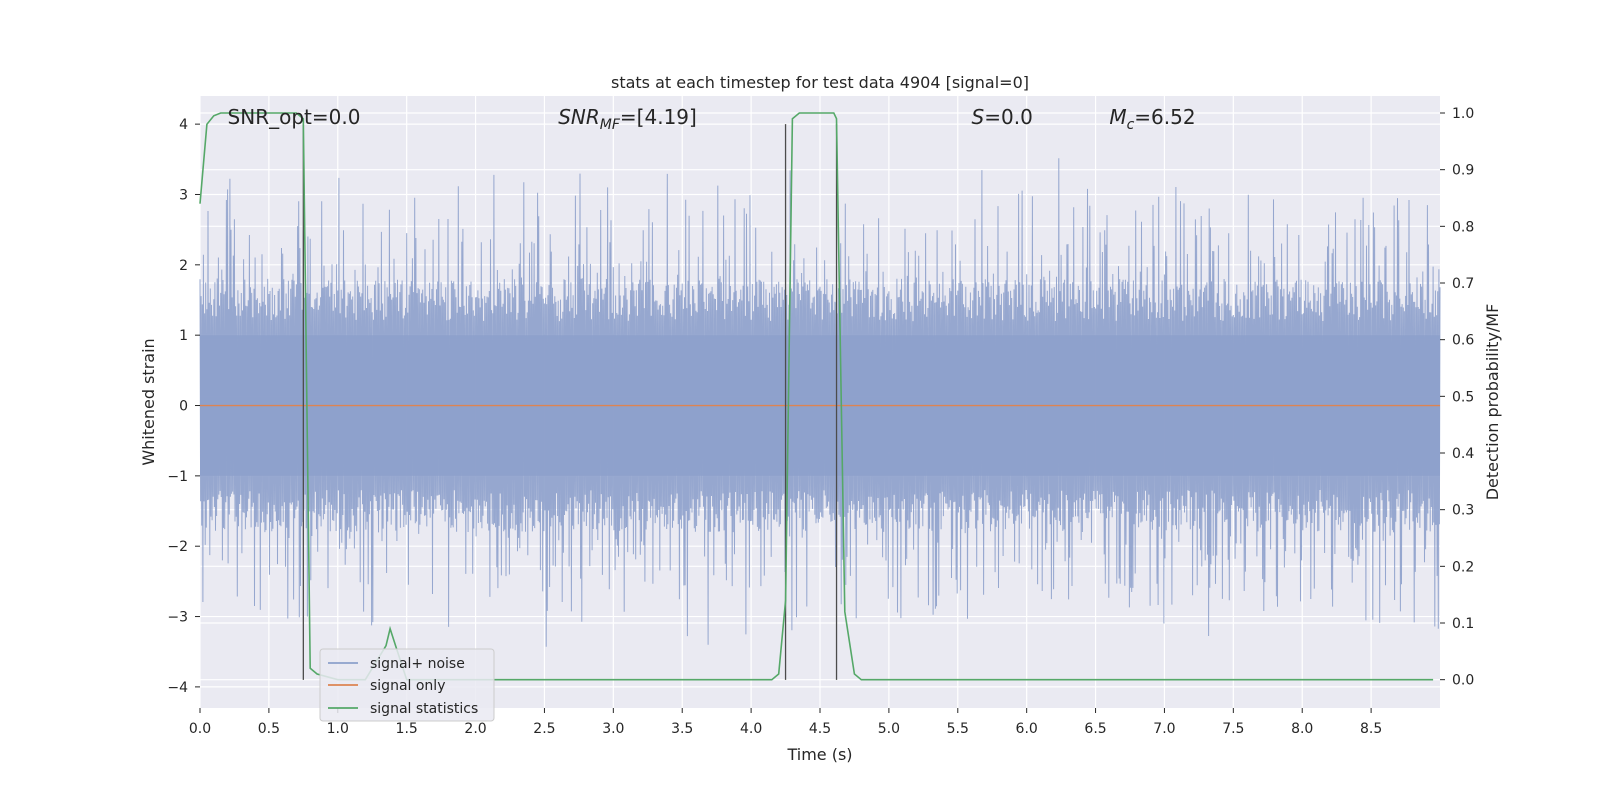 The height and width of the screenshot is (800, 1600). I want to click on x-tick-label: 2.5, so click(544, 729).